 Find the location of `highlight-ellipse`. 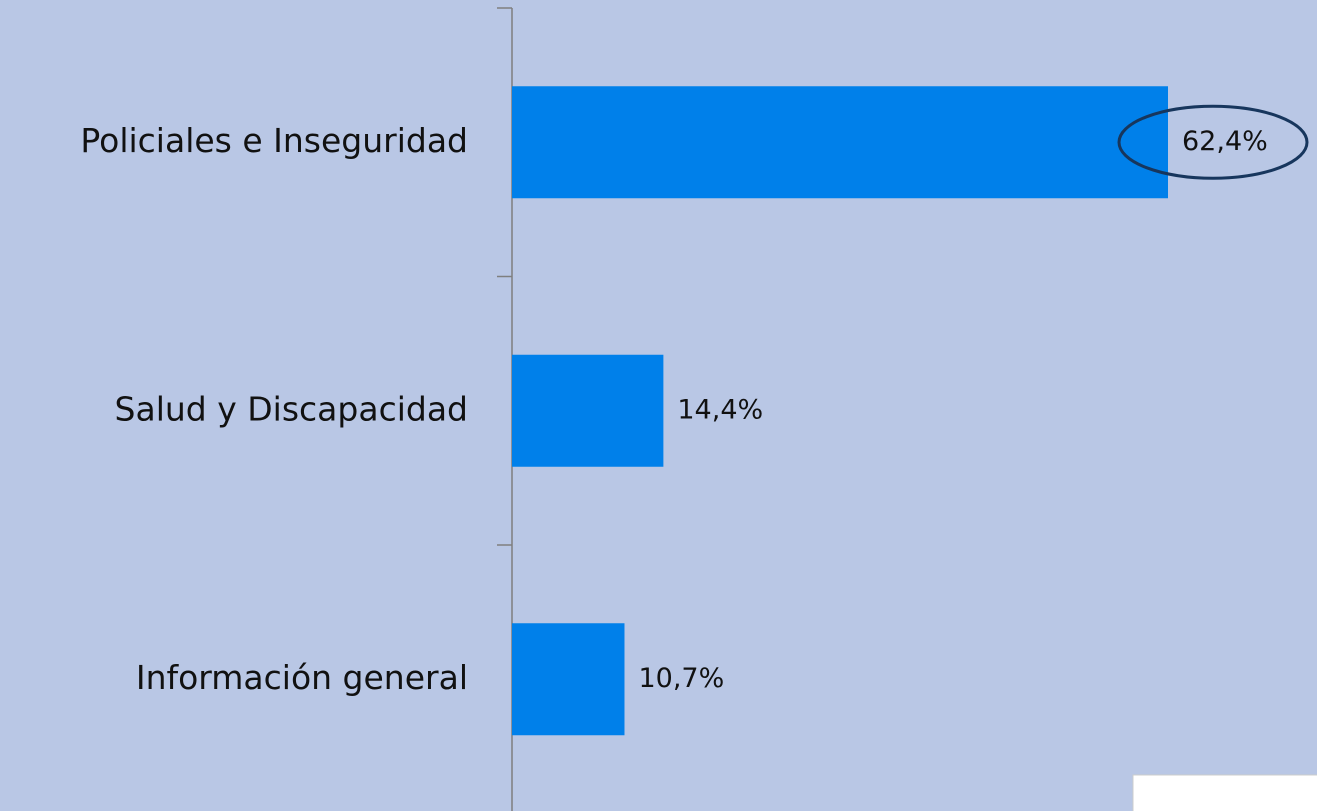

highlight-ellipse is located at coordinates (1213, 142).